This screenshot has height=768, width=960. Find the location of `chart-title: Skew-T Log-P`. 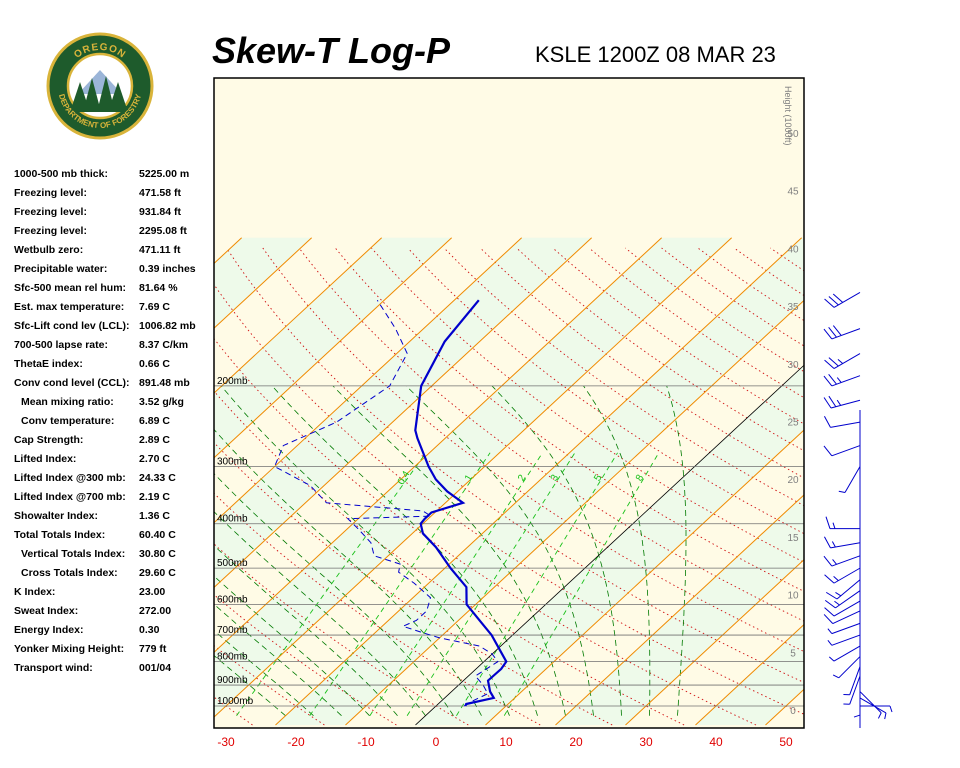

chart-title: Skew-T Log-P is located at coordinates (331, 50).